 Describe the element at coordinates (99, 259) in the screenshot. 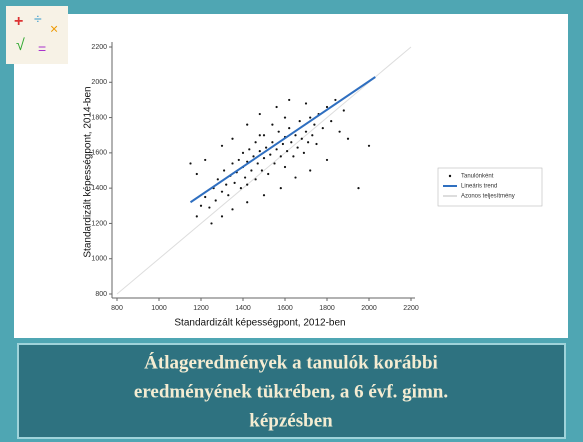

I see `y-tick-label: 1000` at that location.